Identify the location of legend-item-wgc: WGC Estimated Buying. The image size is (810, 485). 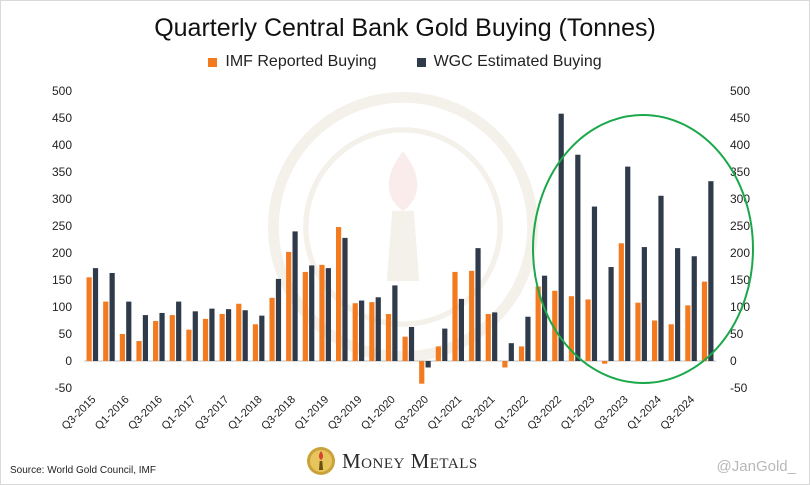
(509, 62).